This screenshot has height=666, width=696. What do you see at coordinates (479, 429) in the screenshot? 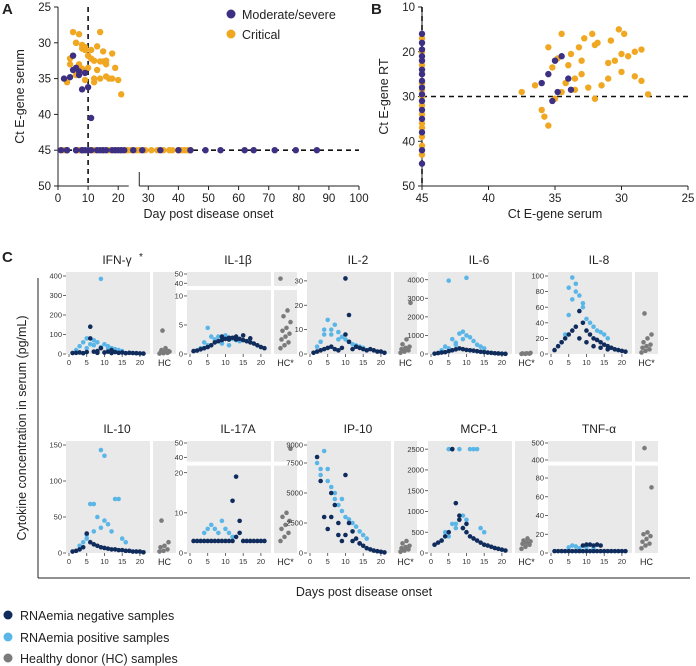
I see `cytokine-title: MCP-1` at bounding box center [479, 429].